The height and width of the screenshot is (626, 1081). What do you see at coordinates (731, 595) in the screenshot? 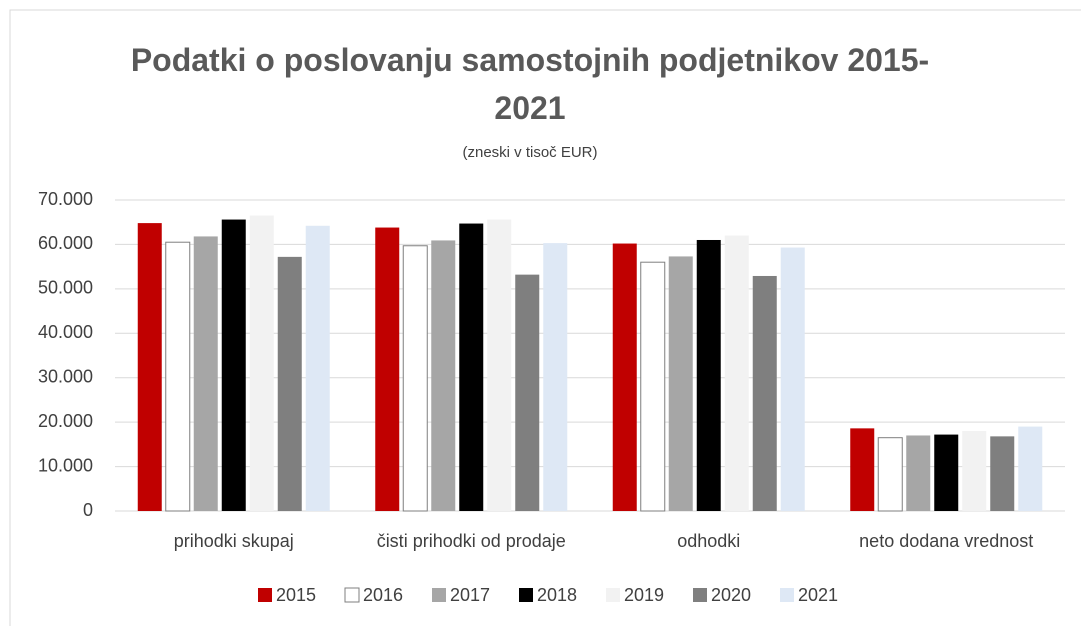
I see `legend-label: 2020` at bounding box center [731, 595].